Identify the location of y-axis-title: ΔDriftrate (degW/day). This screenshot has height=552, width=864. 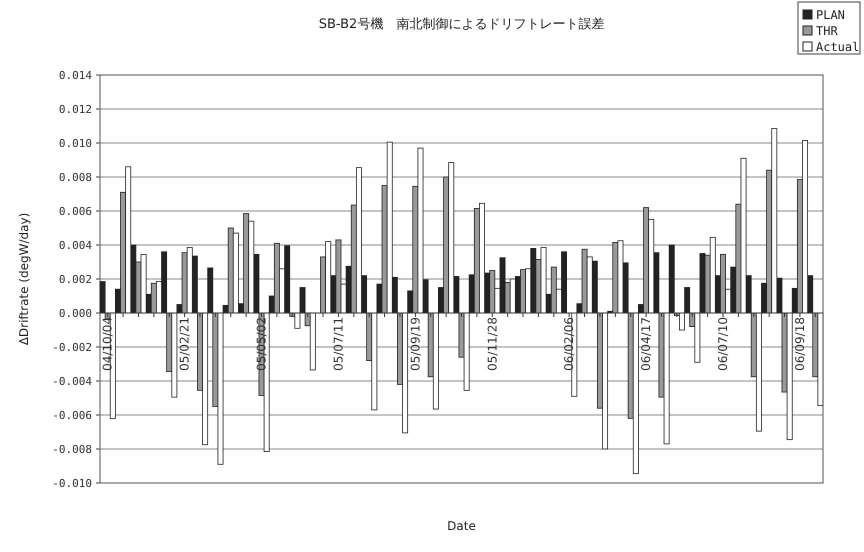
(24, 279).